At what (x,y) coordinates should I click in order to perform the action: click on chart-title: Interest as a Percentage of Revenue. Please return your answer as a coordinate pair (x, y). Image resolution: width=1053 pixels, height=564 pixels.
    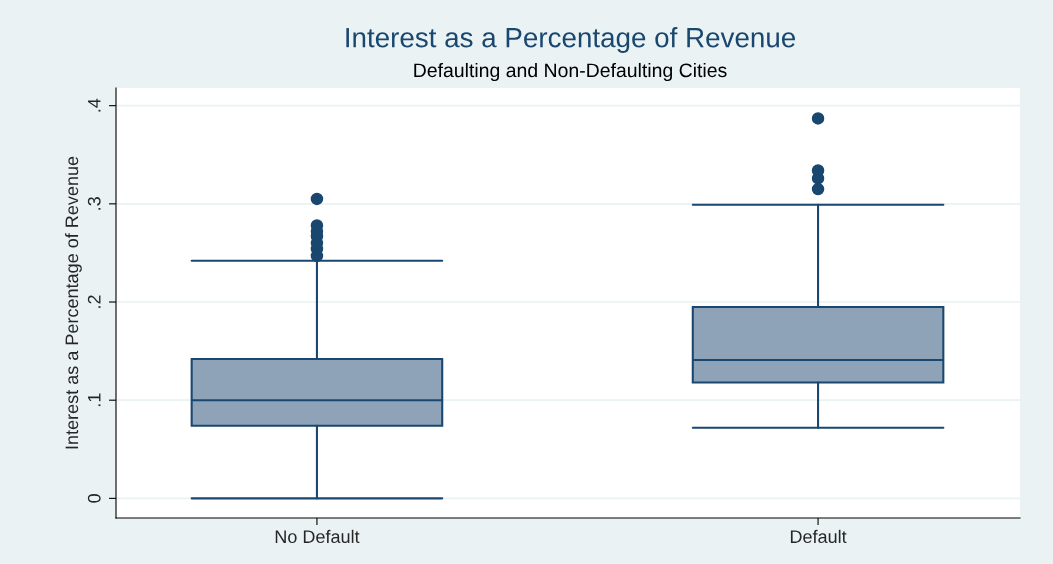
    Looking at the image, I should click on (571, 40).